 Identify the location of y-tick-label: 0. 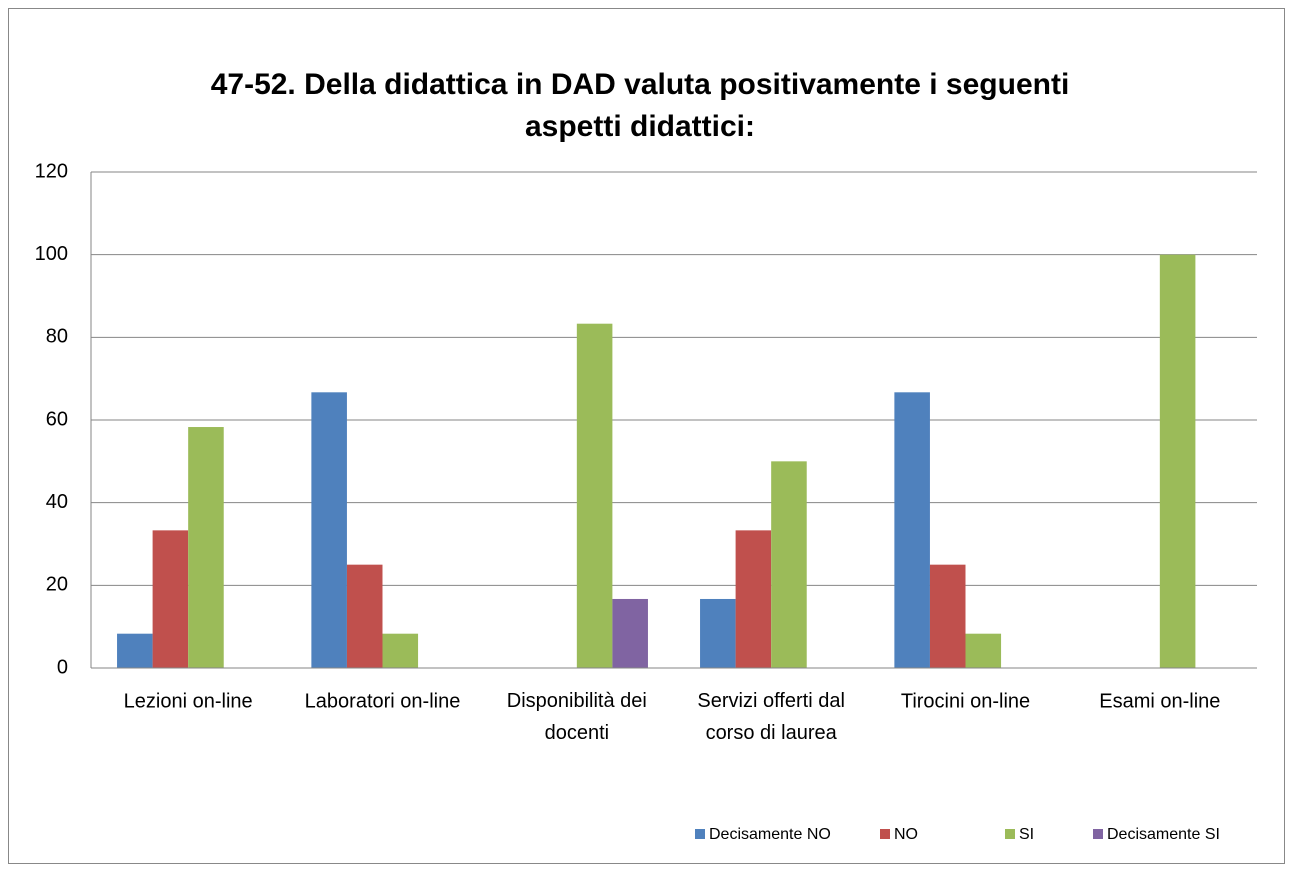
(62, 667).